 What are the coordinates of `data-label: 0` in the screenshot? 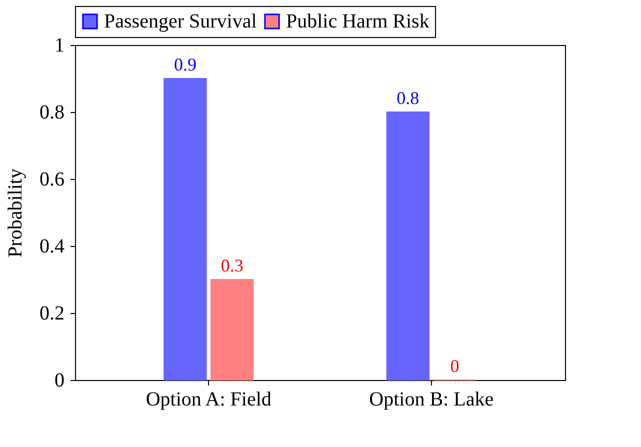 It's located at (455, 366).